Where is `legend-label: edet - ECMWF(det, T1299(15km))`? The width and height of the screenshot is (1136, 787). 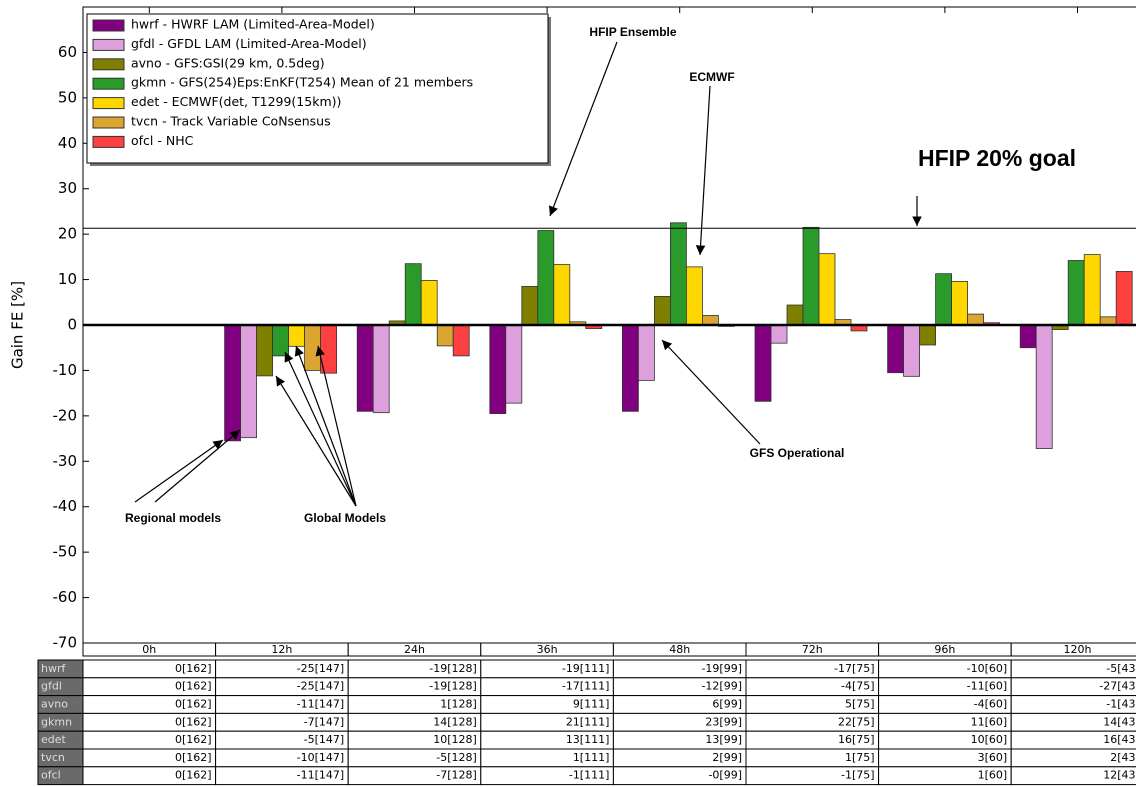
legend-label: edet - ECMWF(det, T1299(15km)) is located at coordinates (236, 101).